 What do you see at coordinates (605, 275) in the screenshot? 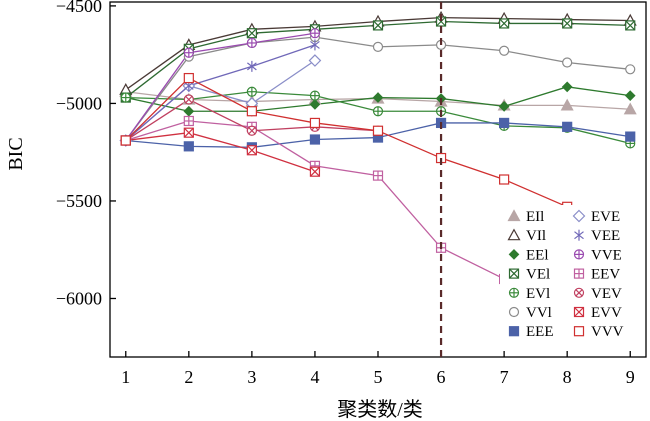
I see `legend-label: EEV` at bounding box center [605, 275].